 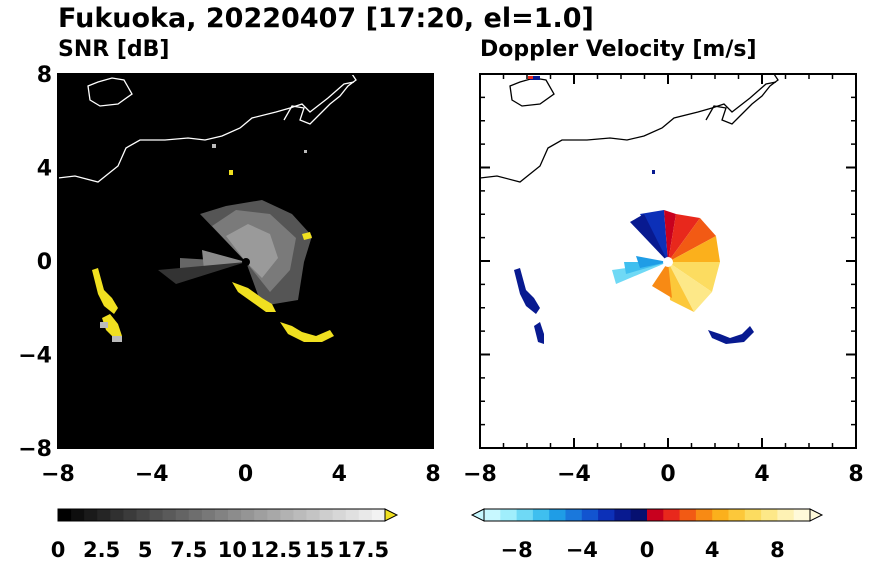 I want to click on doppler-coastline-bay, so click(x=742, y=99).